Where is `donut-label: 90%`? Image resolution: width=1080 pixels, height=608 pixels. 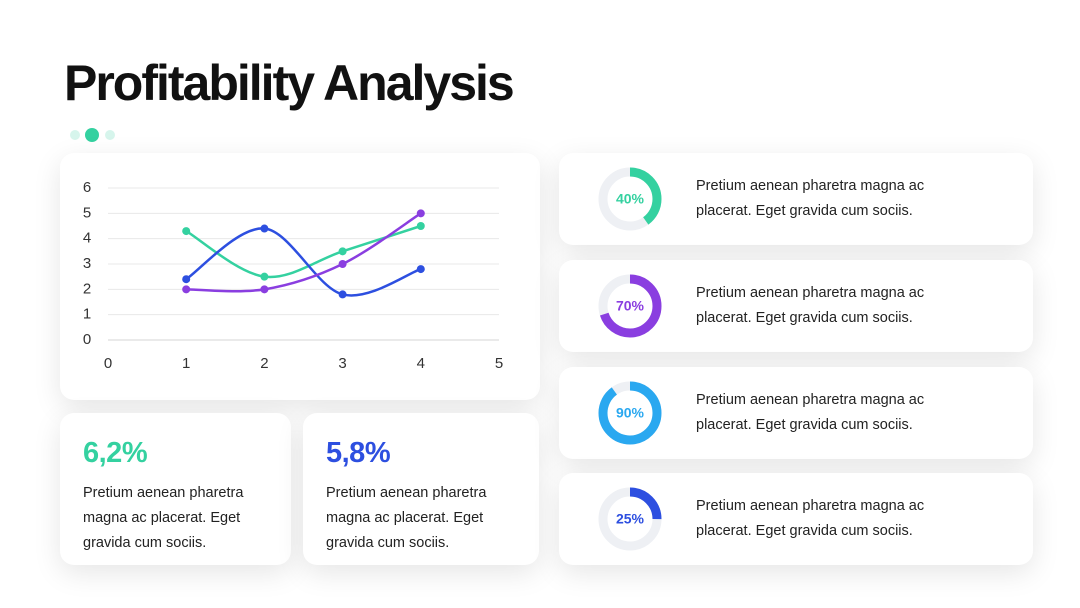 donut-label: 90% is located at coordinates (630, 413).